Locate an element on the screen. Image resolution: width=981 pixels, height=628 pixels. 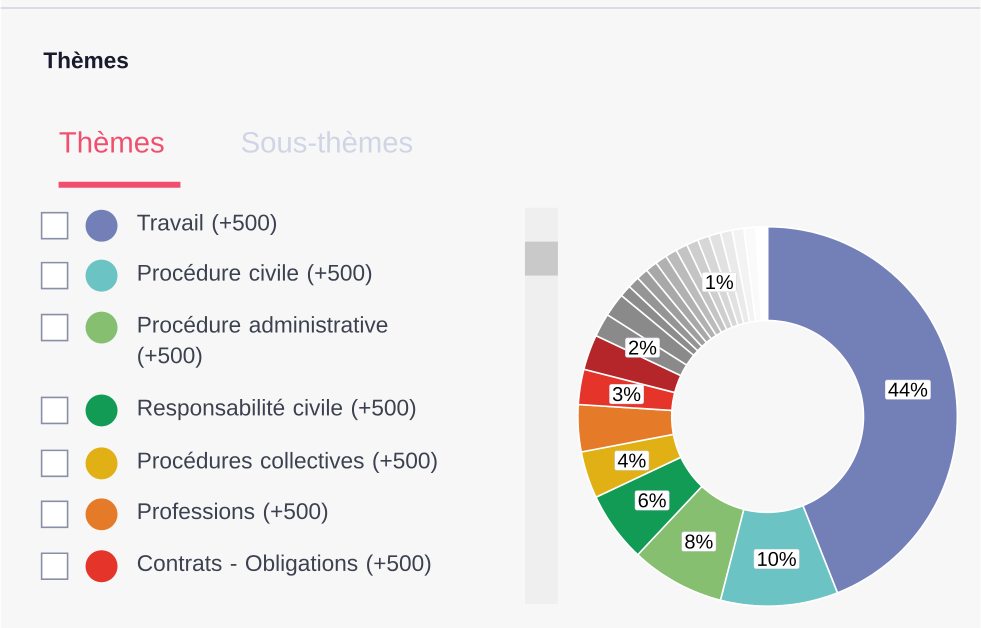
data-label: 6% is located at coordinates (652, 500).